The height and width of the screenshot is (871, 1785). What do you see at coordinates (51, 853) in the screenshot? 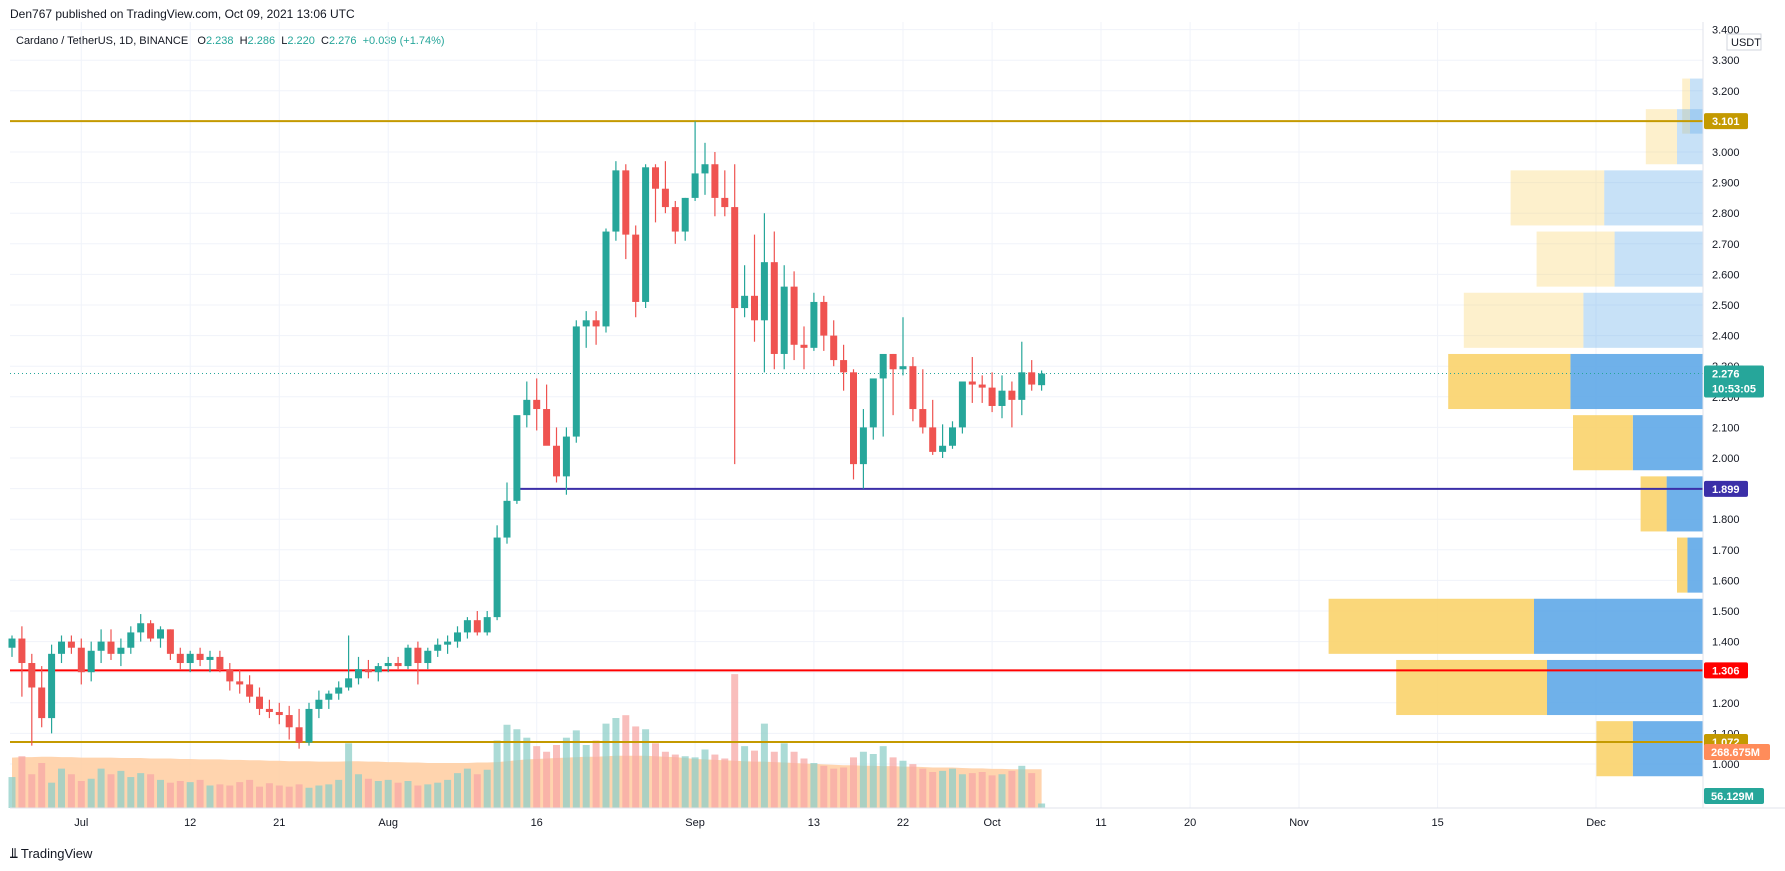
I see `footer-brand: ⫫ TradingView` at bounding box center [51, 853].